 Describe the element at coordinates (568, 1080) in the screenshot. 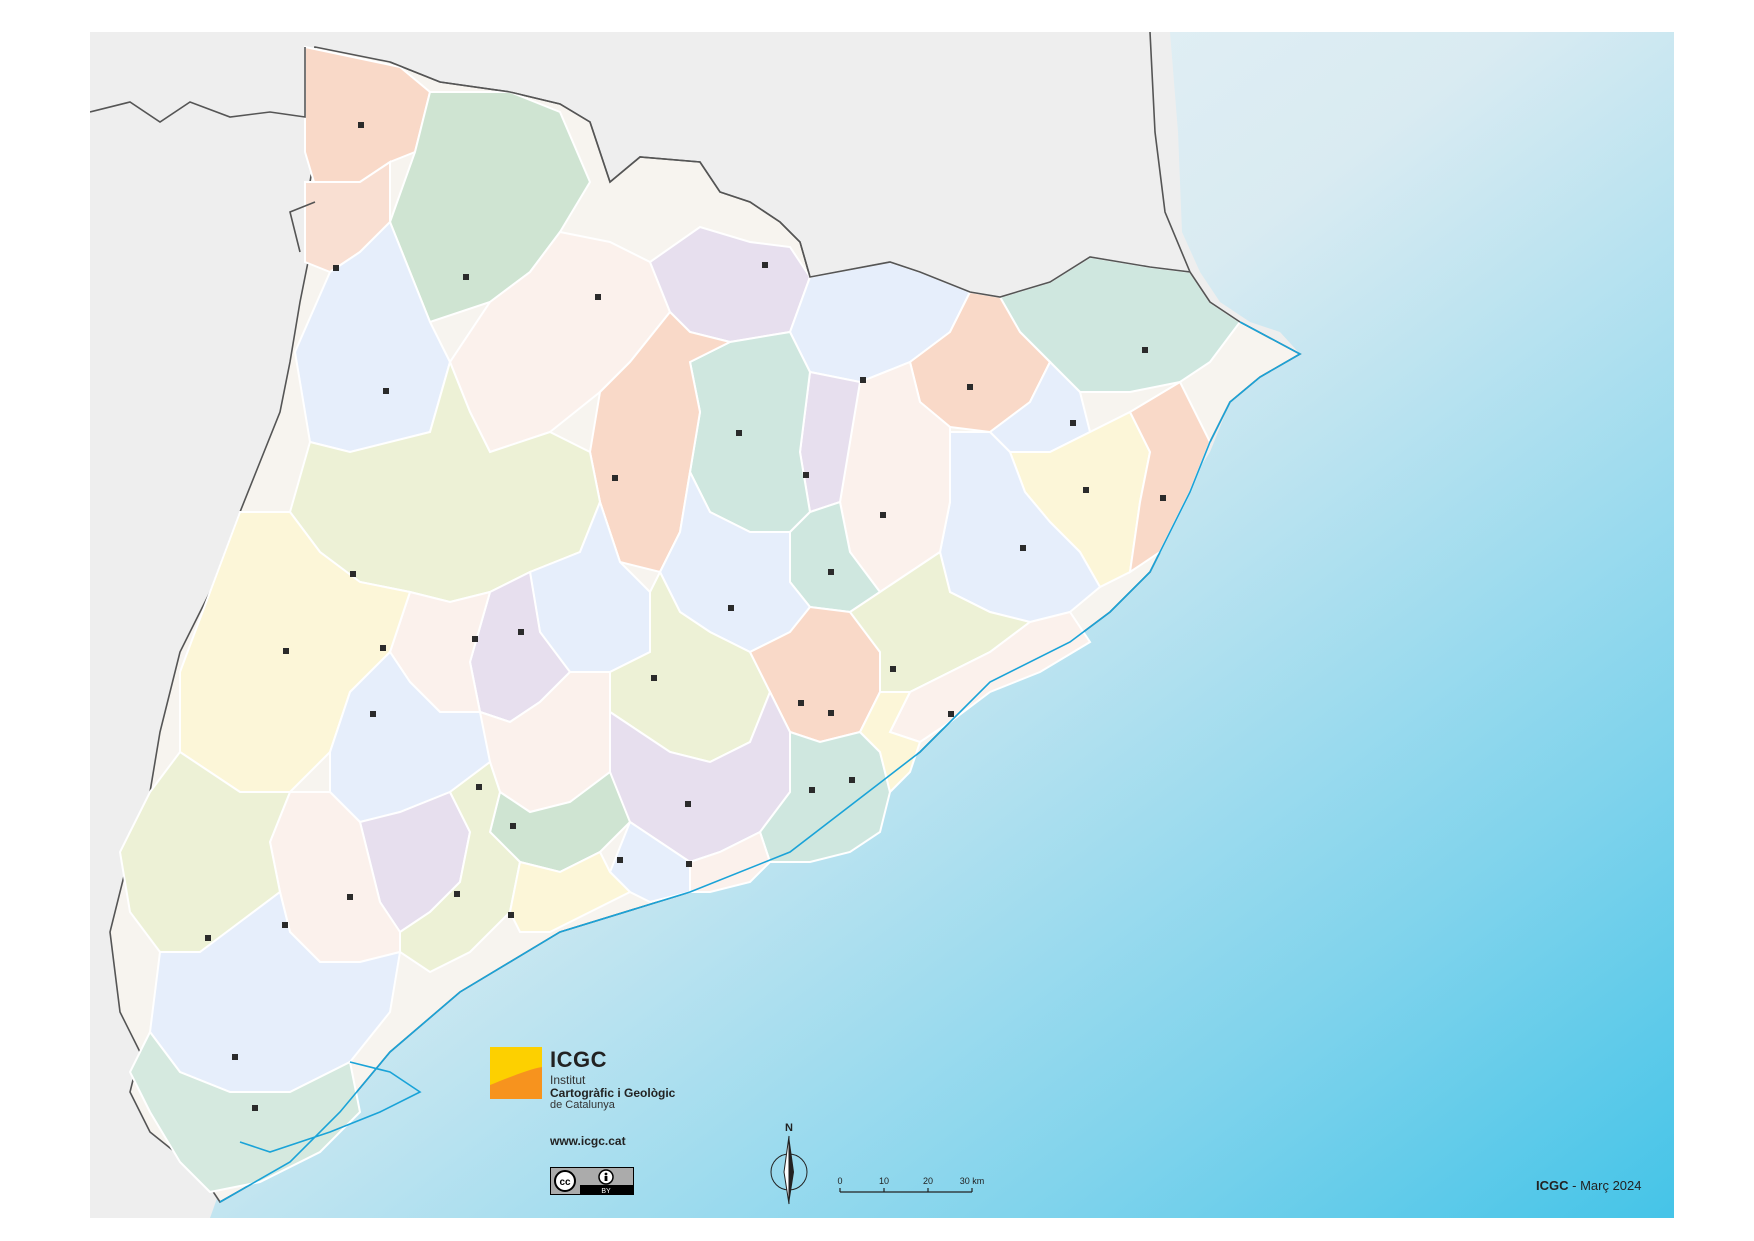

I see `logo-line-1: Institut` at that location.